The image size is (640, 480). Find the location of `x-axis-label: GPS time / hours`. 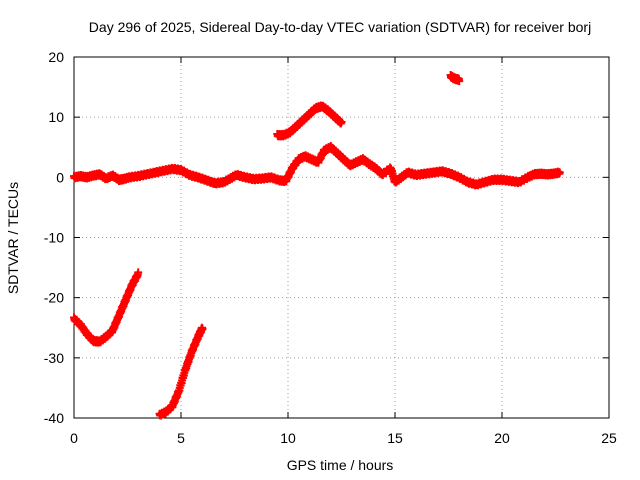

x-axis-label: GPS time / hours is located at coordinates (340, 465).